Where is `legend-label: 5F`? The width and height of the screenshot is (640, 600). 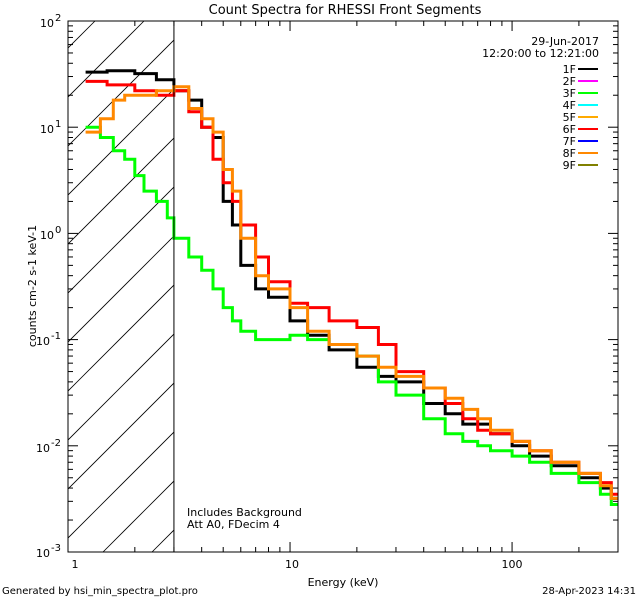 legend-label: 5F is located at coordinates (569, 117).